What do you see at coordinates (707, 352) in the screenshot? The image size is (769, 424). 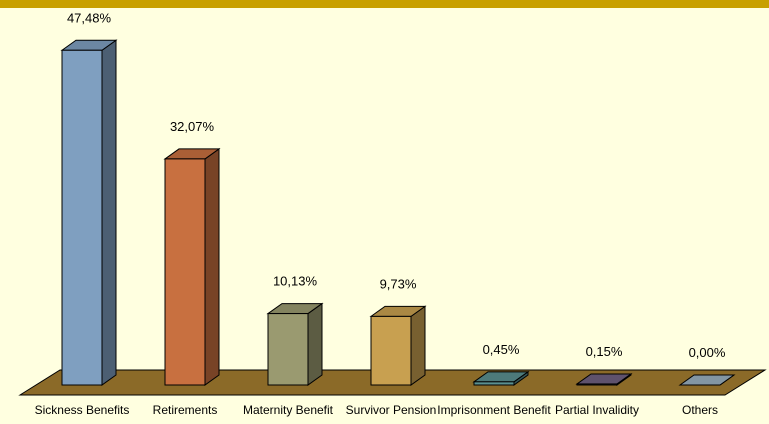 I see `value-label: 0,00%` at bounding box center [707, 352].